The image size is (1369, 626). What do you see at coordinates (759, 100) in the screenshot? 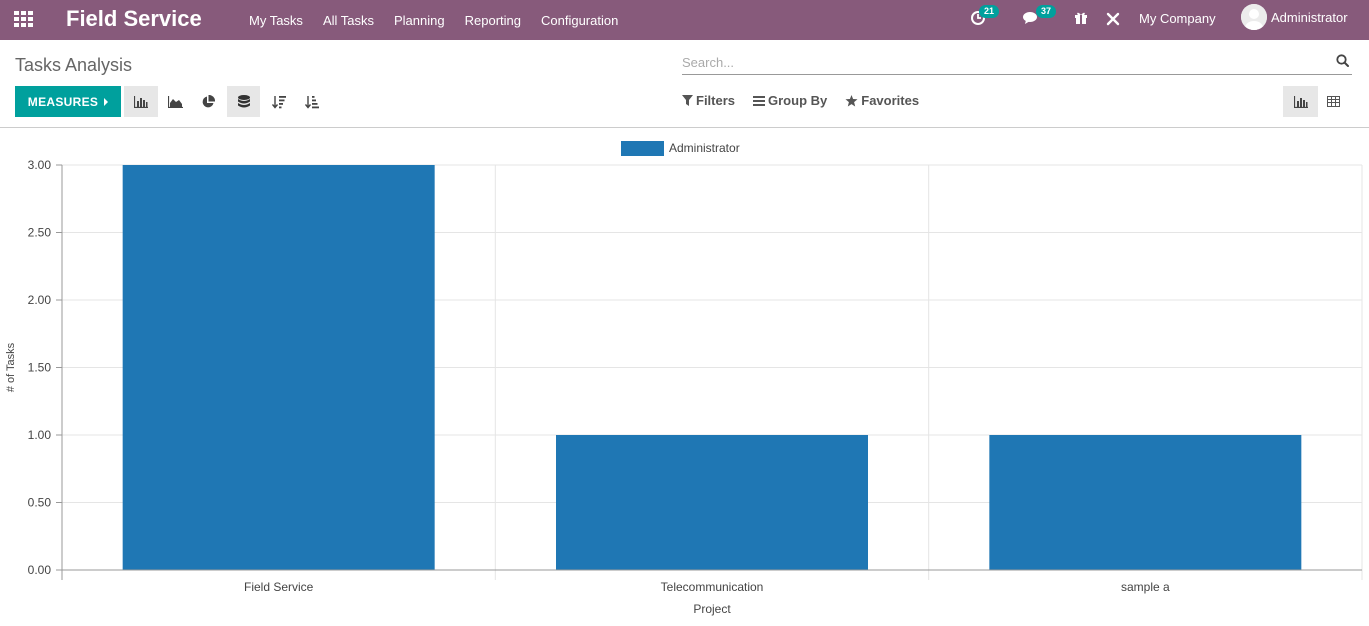
I see `bars-icon` at bounding box center [759, 100].